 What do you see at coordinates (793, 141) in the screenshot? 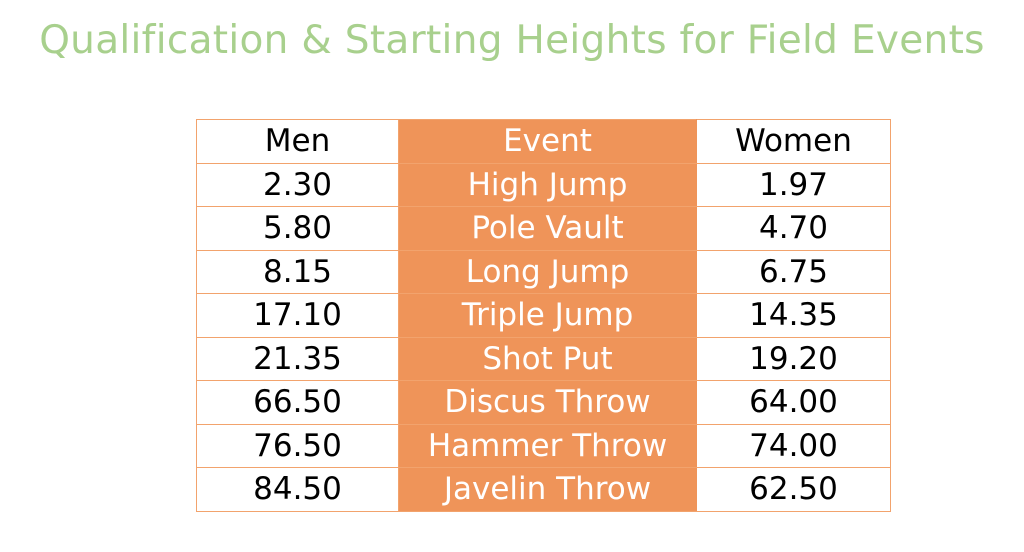
I see `header-women: Women` at bounding box center [793, 141].